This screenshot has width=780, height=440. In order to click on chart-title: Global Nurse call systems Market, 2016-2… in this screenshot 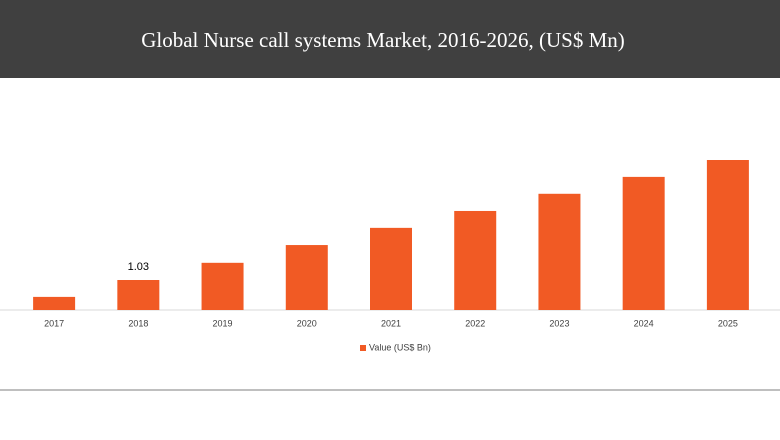, I will do `click(383, 40)`.